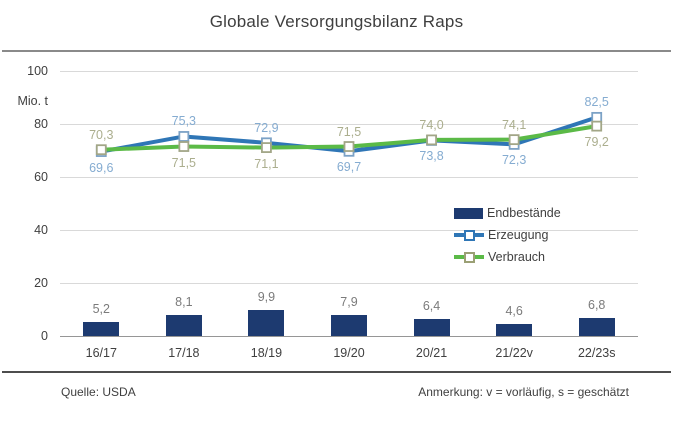 This screenshot has width=673, height=421. Describe the element at coordinates (349, 336) in the screenshot. I see `x-axis-line` at that location.